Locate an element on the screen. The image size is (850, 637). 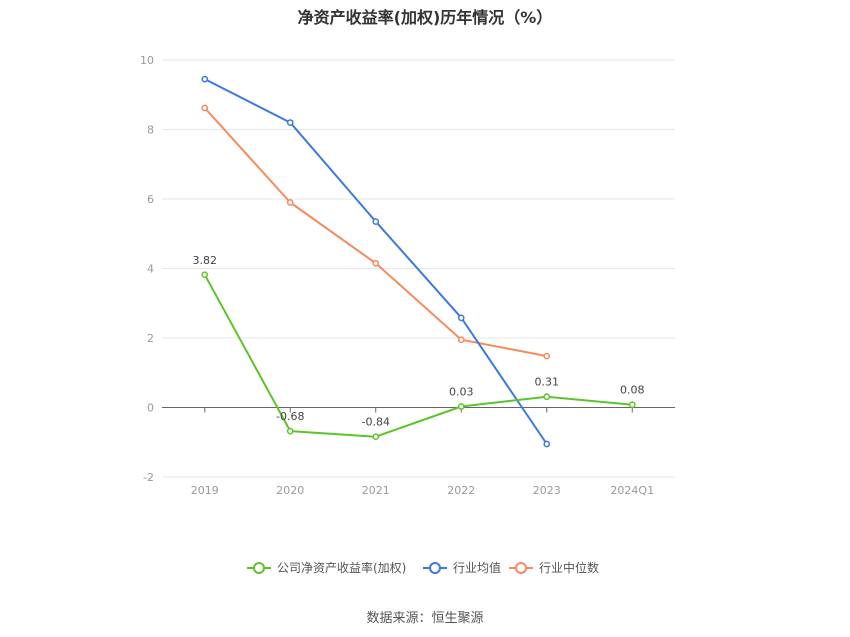
y-tick-label: 6 is located at coordinates (150, 199).